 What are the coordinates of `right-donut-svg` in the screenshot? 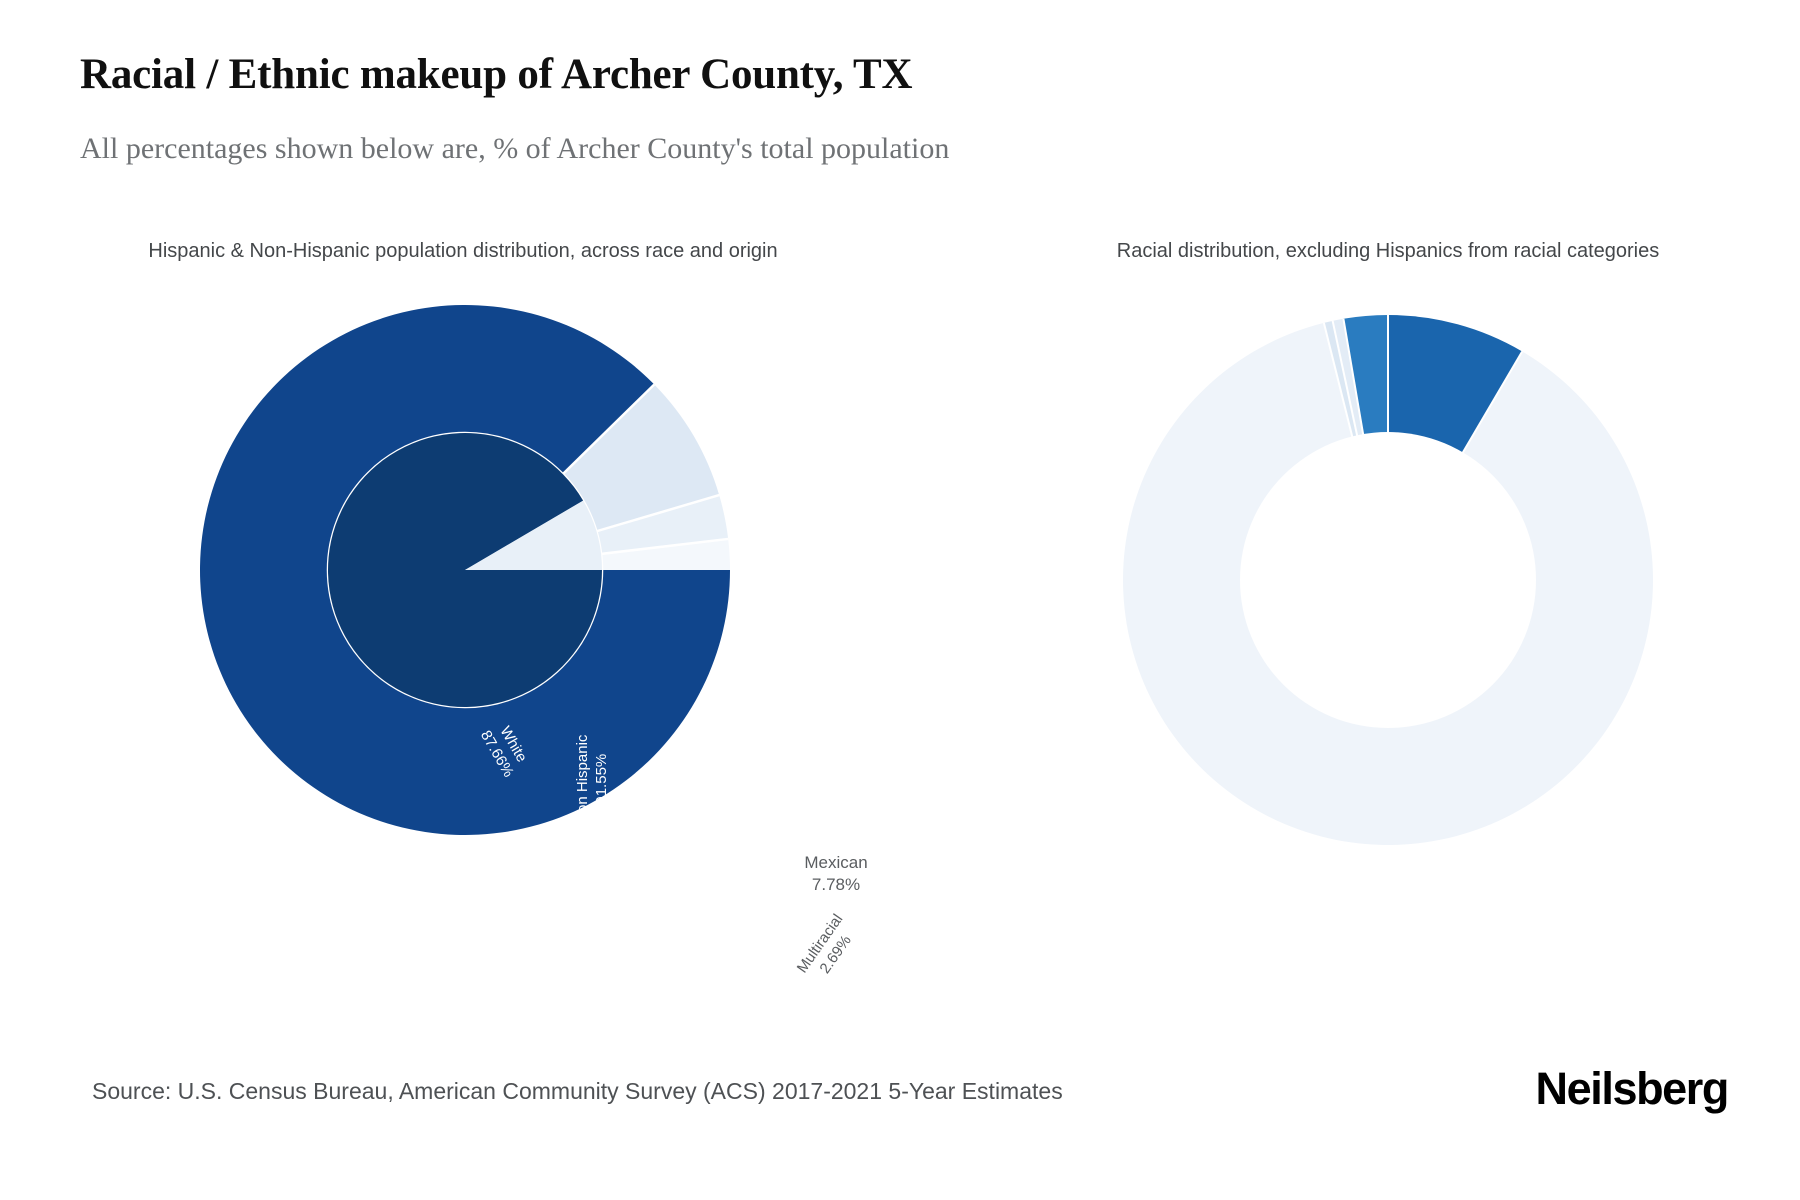 It's located at (1388, 580).